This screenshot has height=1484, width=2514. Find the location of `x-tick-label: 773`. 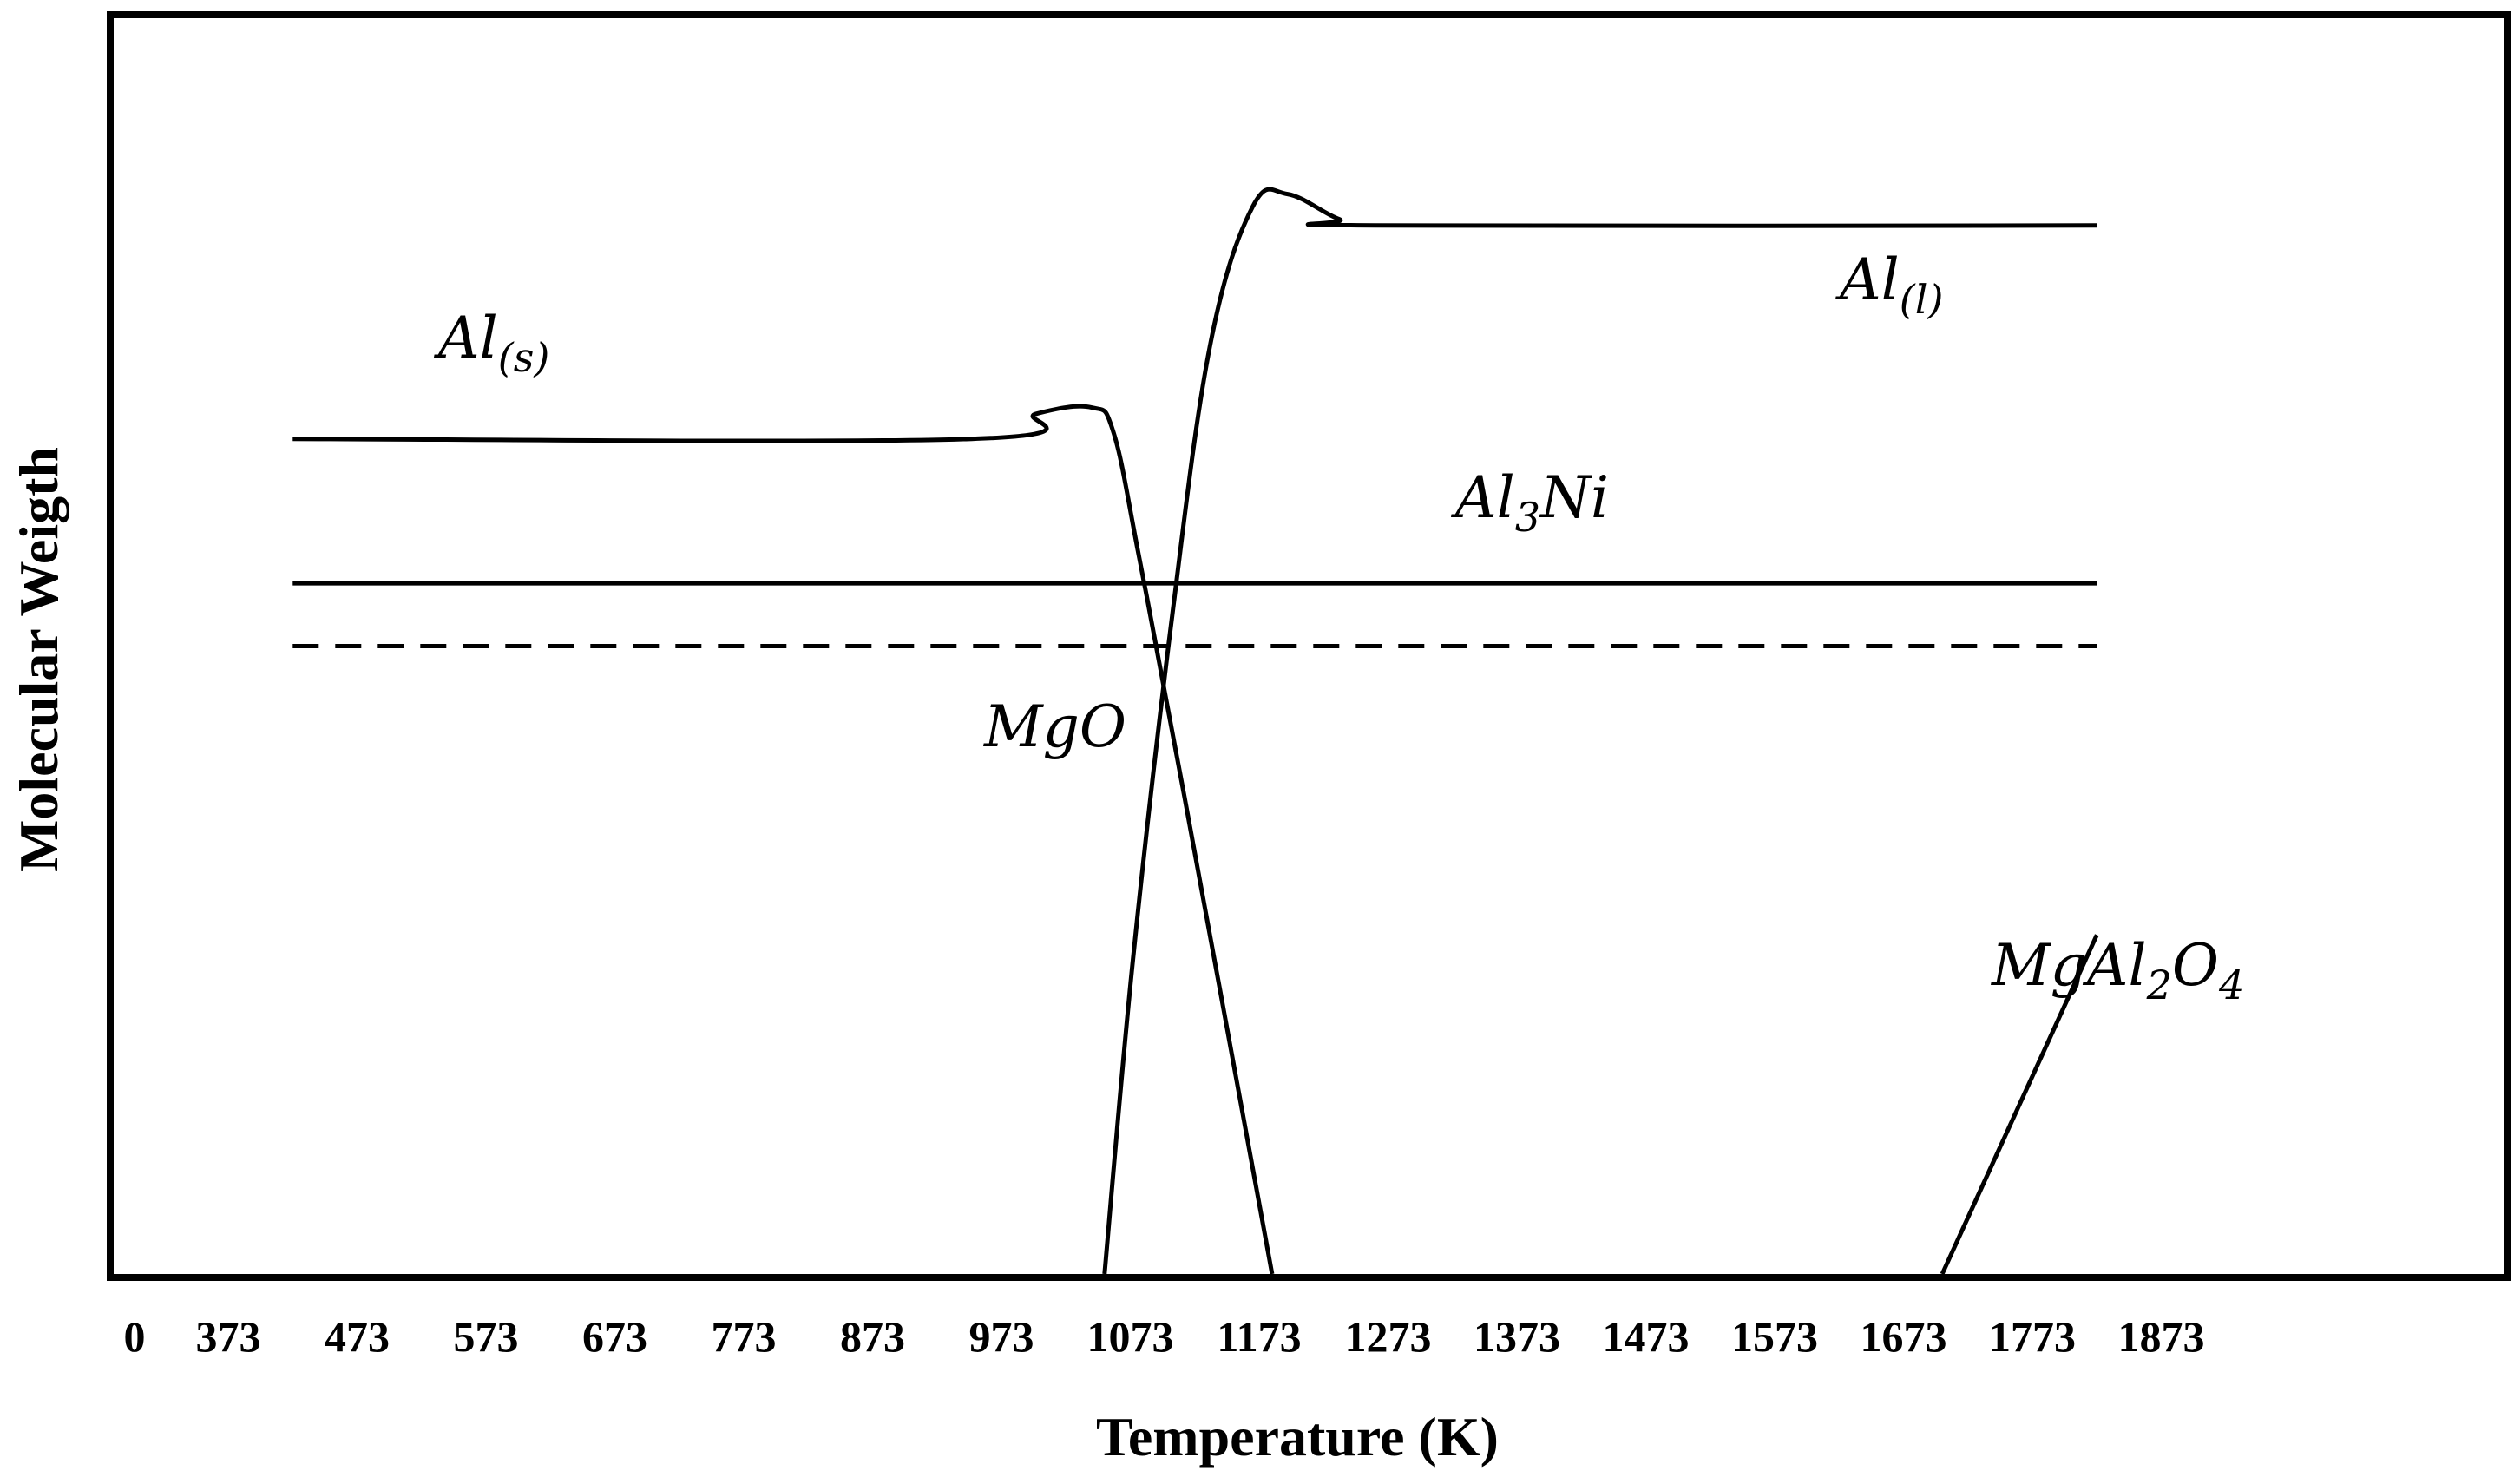

x-tick-label: 773 is located at coordinates (744, 1337).